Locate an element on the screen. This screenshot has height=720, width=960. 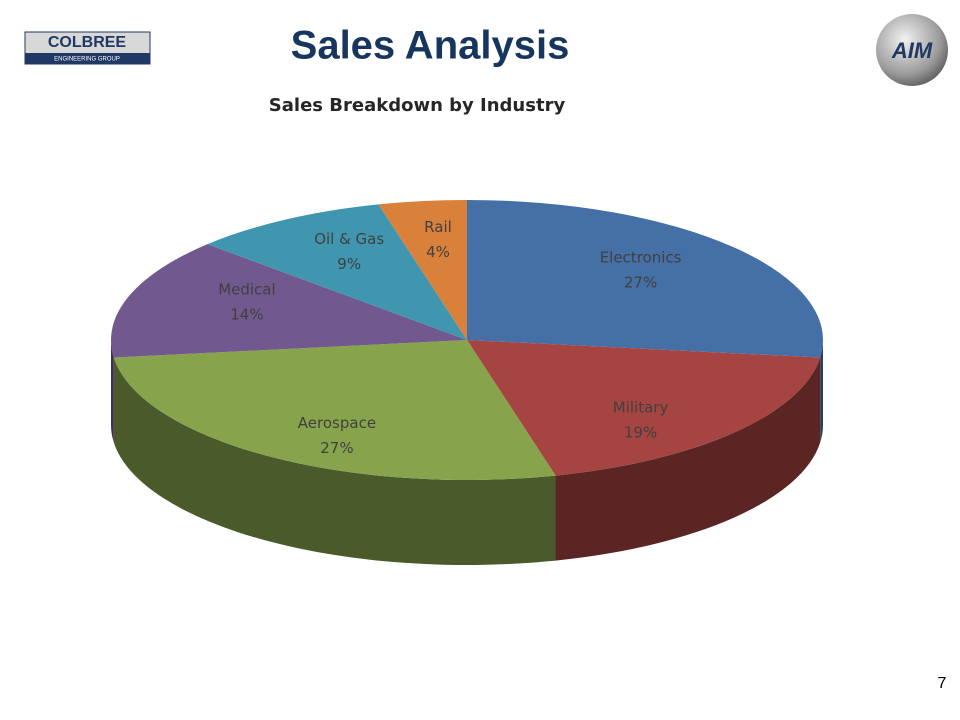
logo-band is located at coordinates (87, 58).